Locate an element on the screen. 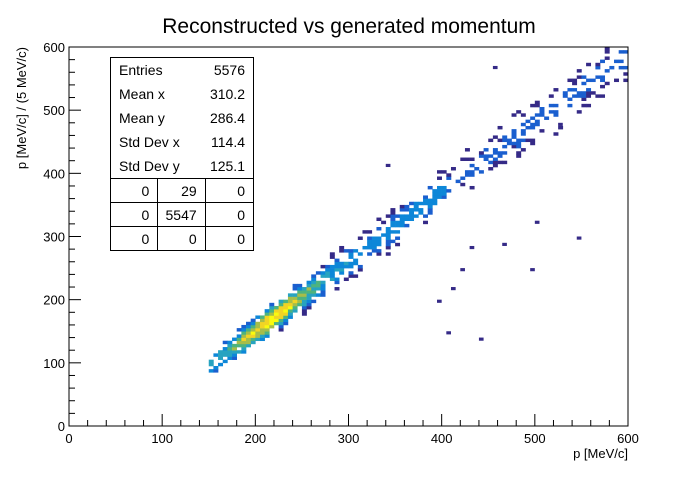  stats-row-entries: Entries 5576 is located at coordinates (182, 70).